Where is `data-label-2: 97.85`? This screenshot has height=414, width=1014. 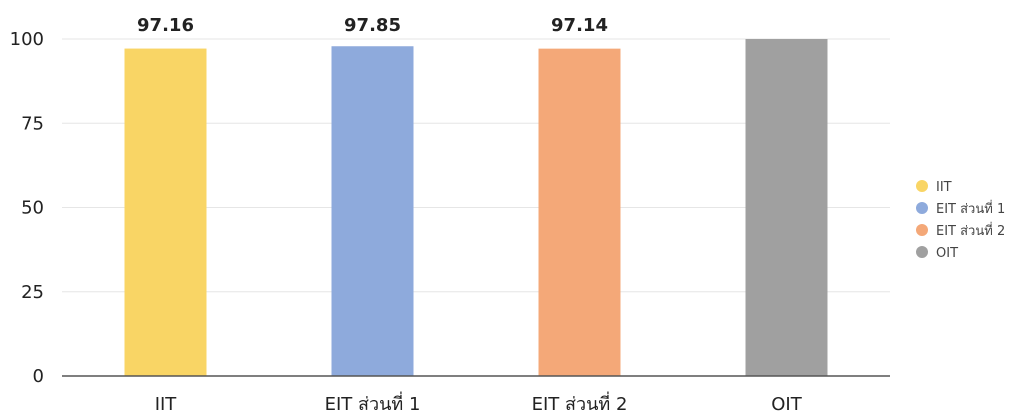
data-label-2: 97.85 is located at coordinates (372, 25).